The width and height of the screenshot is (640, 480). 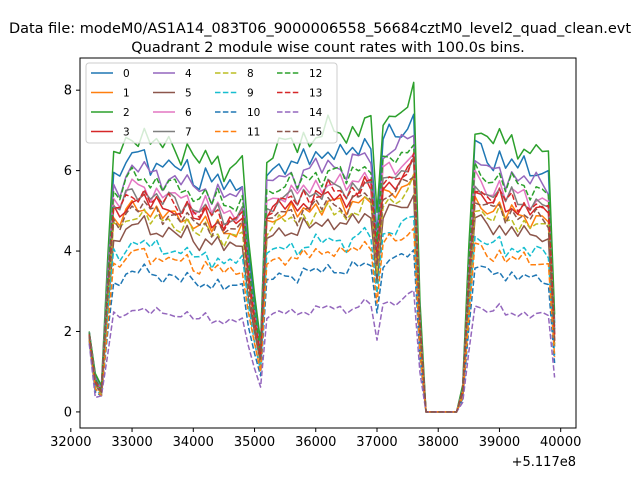 I want to click on x-tick-label: 38000, so click(x=438, y=442).